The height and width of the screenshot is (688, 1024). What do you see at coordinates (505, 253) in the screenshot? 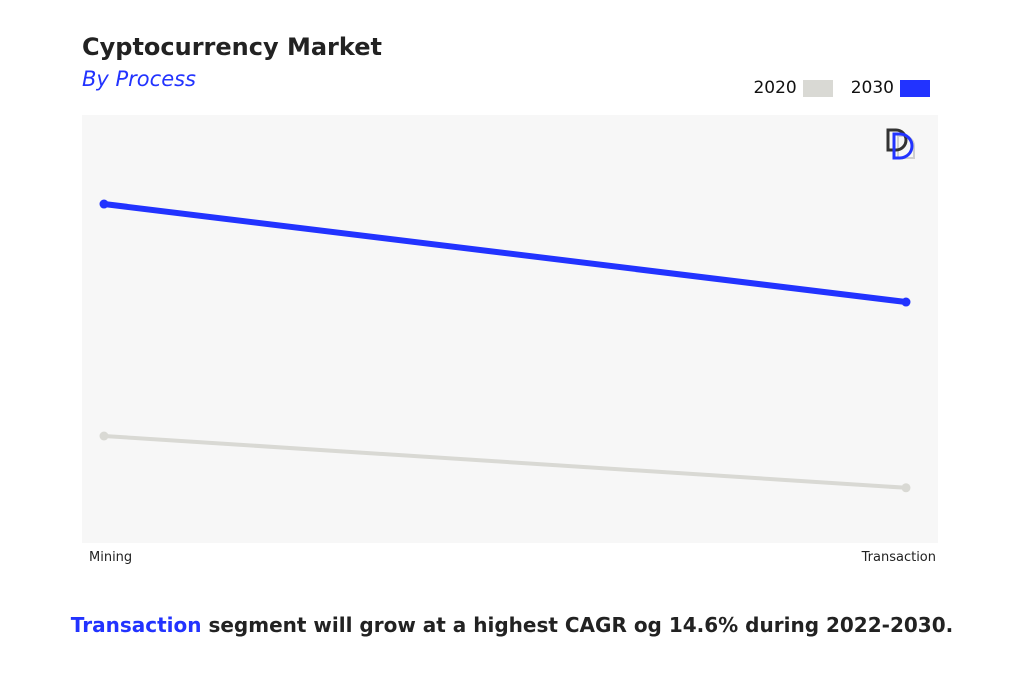
I see `series-line-2030` at bounding box center [505, 253].